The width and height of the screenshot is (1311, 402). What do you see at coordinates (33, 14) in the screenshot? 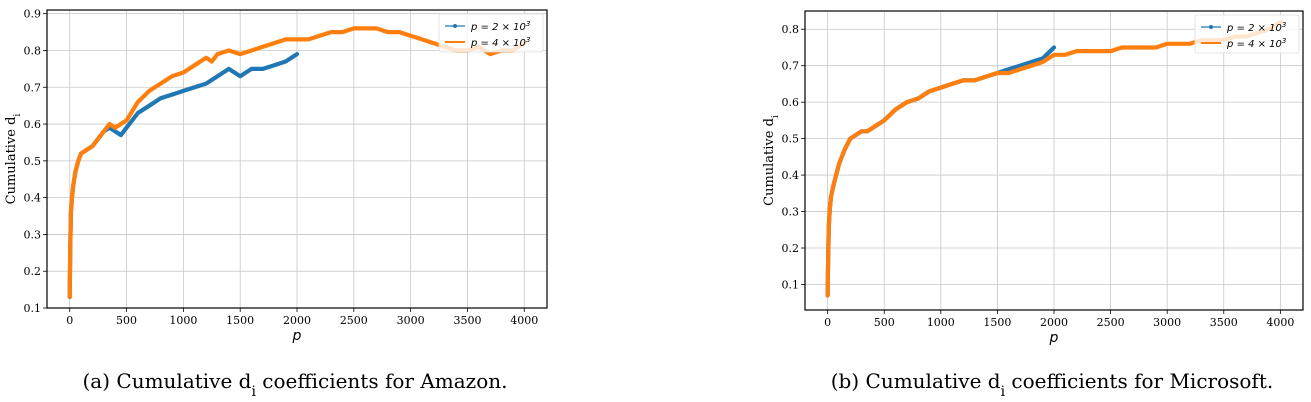
I see `y-tick-label: 0.9` at bounding box center [33, 14].